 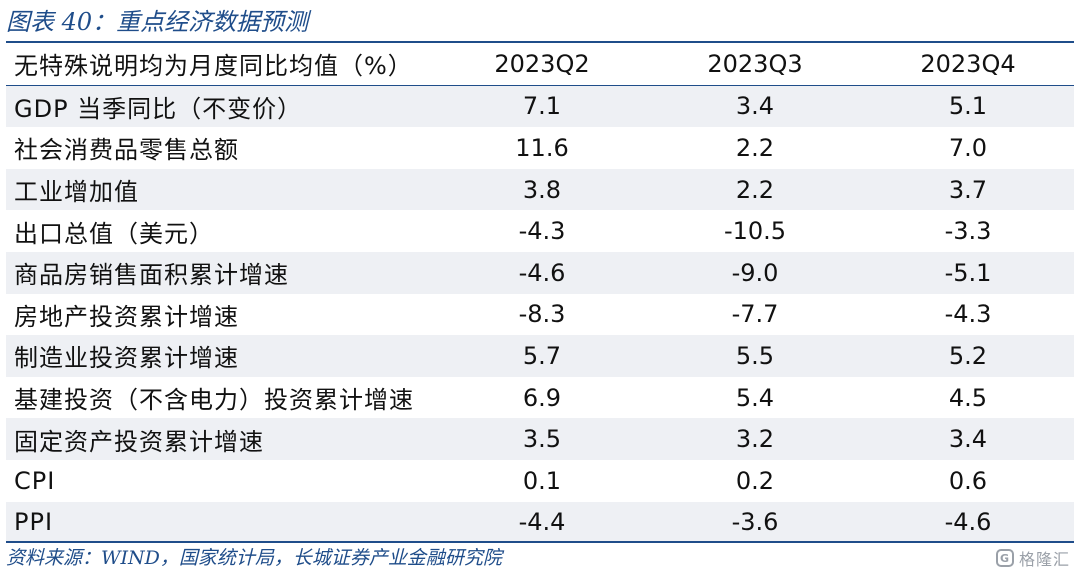 I want to click on cell-value: -3.6, so click(x=755, y=522).